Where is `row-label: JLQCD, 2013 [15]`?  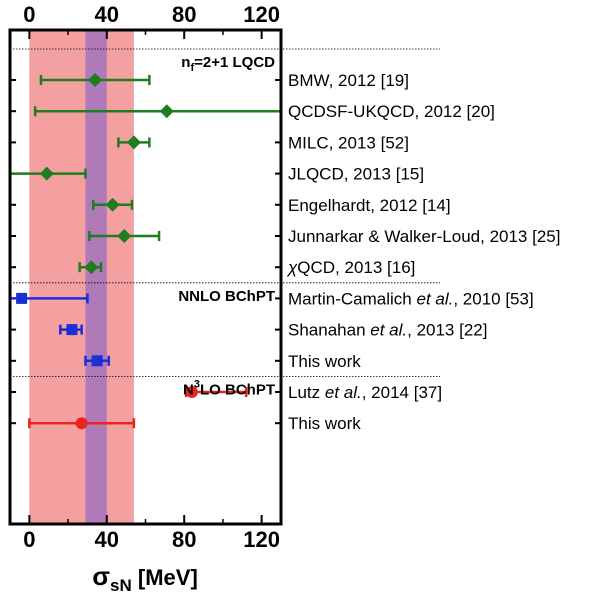
row-label: JLQCD, 2013 [15] is located at coordinates (356, 174).